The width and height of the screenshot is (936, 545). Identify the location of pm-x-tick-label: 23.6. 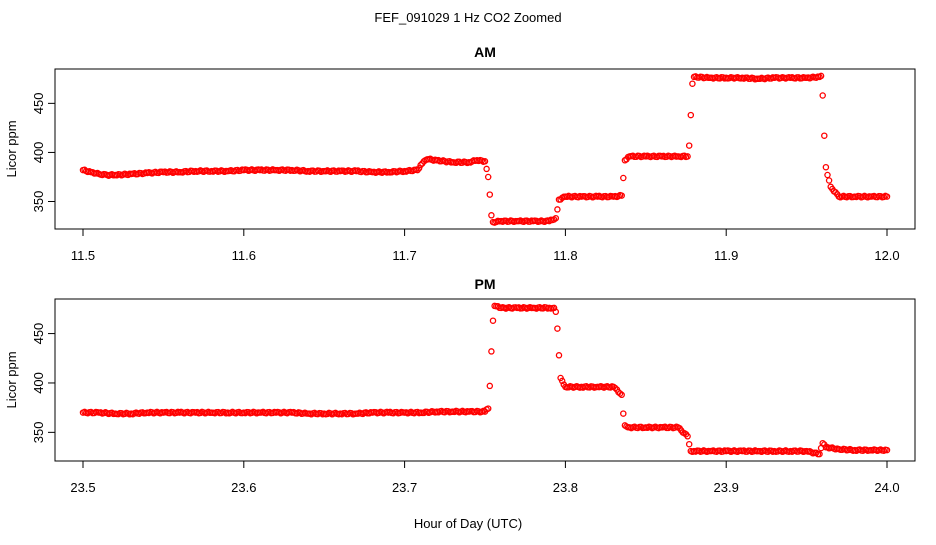
(243, 487).